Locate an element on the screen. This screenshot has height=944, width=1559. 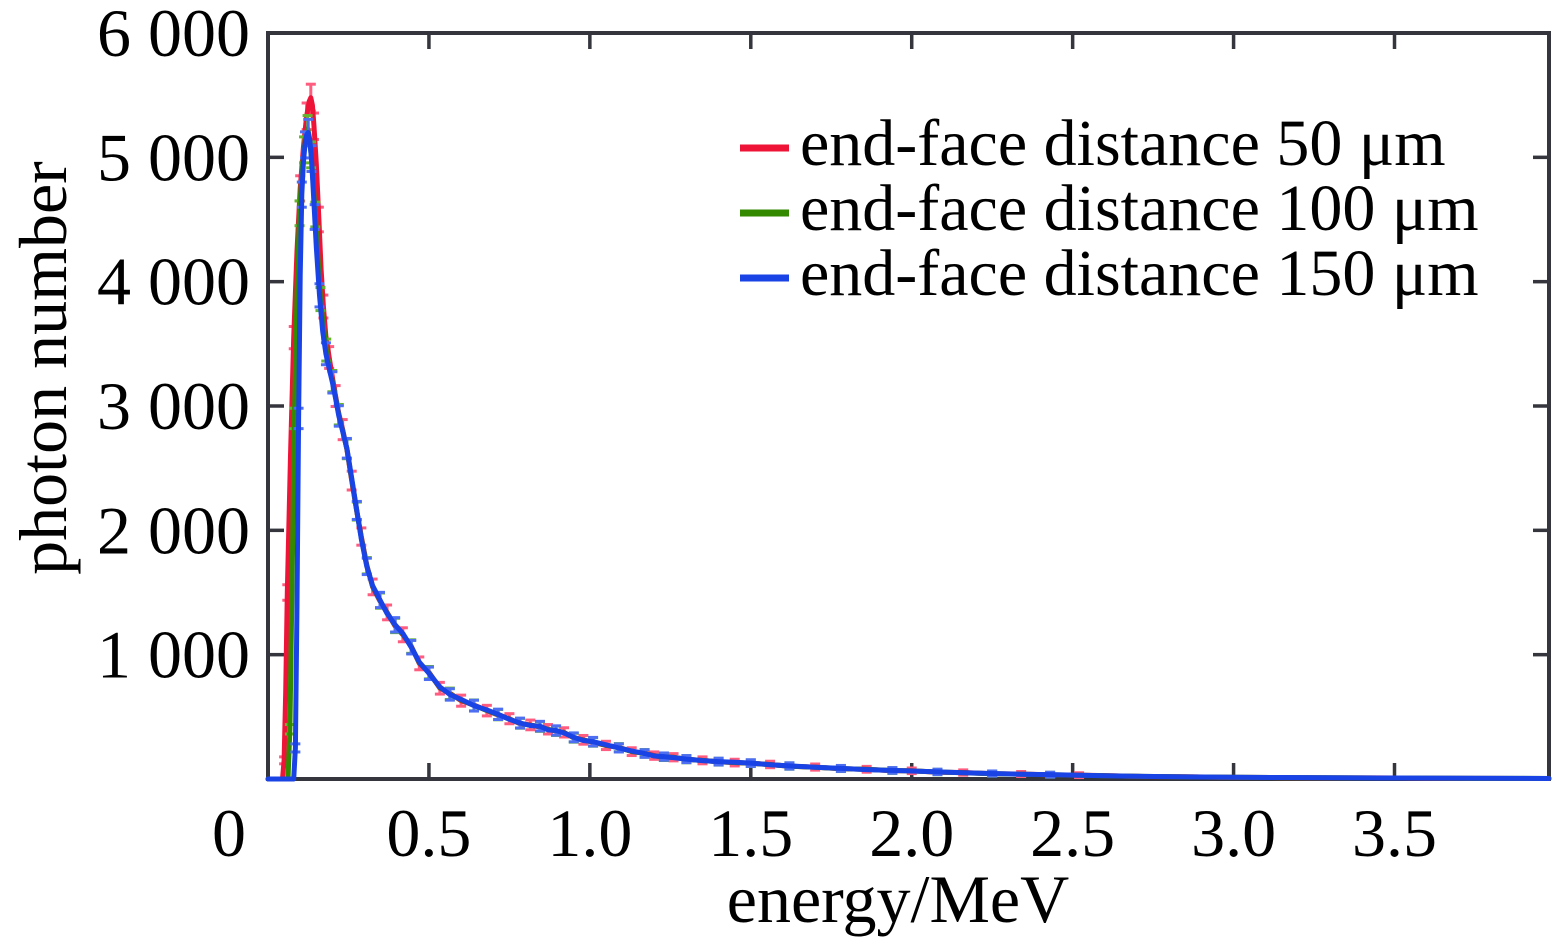
legend-item-50um: end-face distance 50 μm is located at coordinates (1093, 143).